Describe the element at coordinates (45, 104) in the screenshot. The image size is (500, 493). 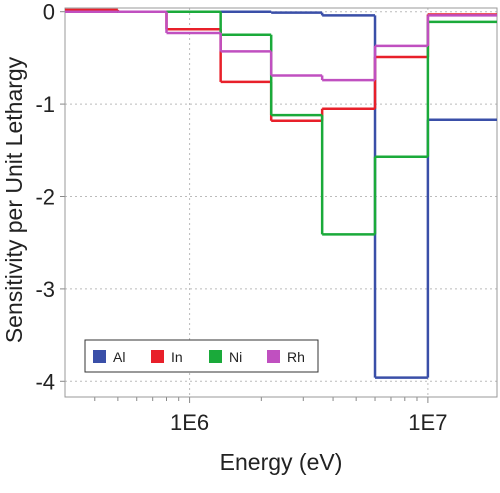
I see `y-tick-label: -1` at that location.